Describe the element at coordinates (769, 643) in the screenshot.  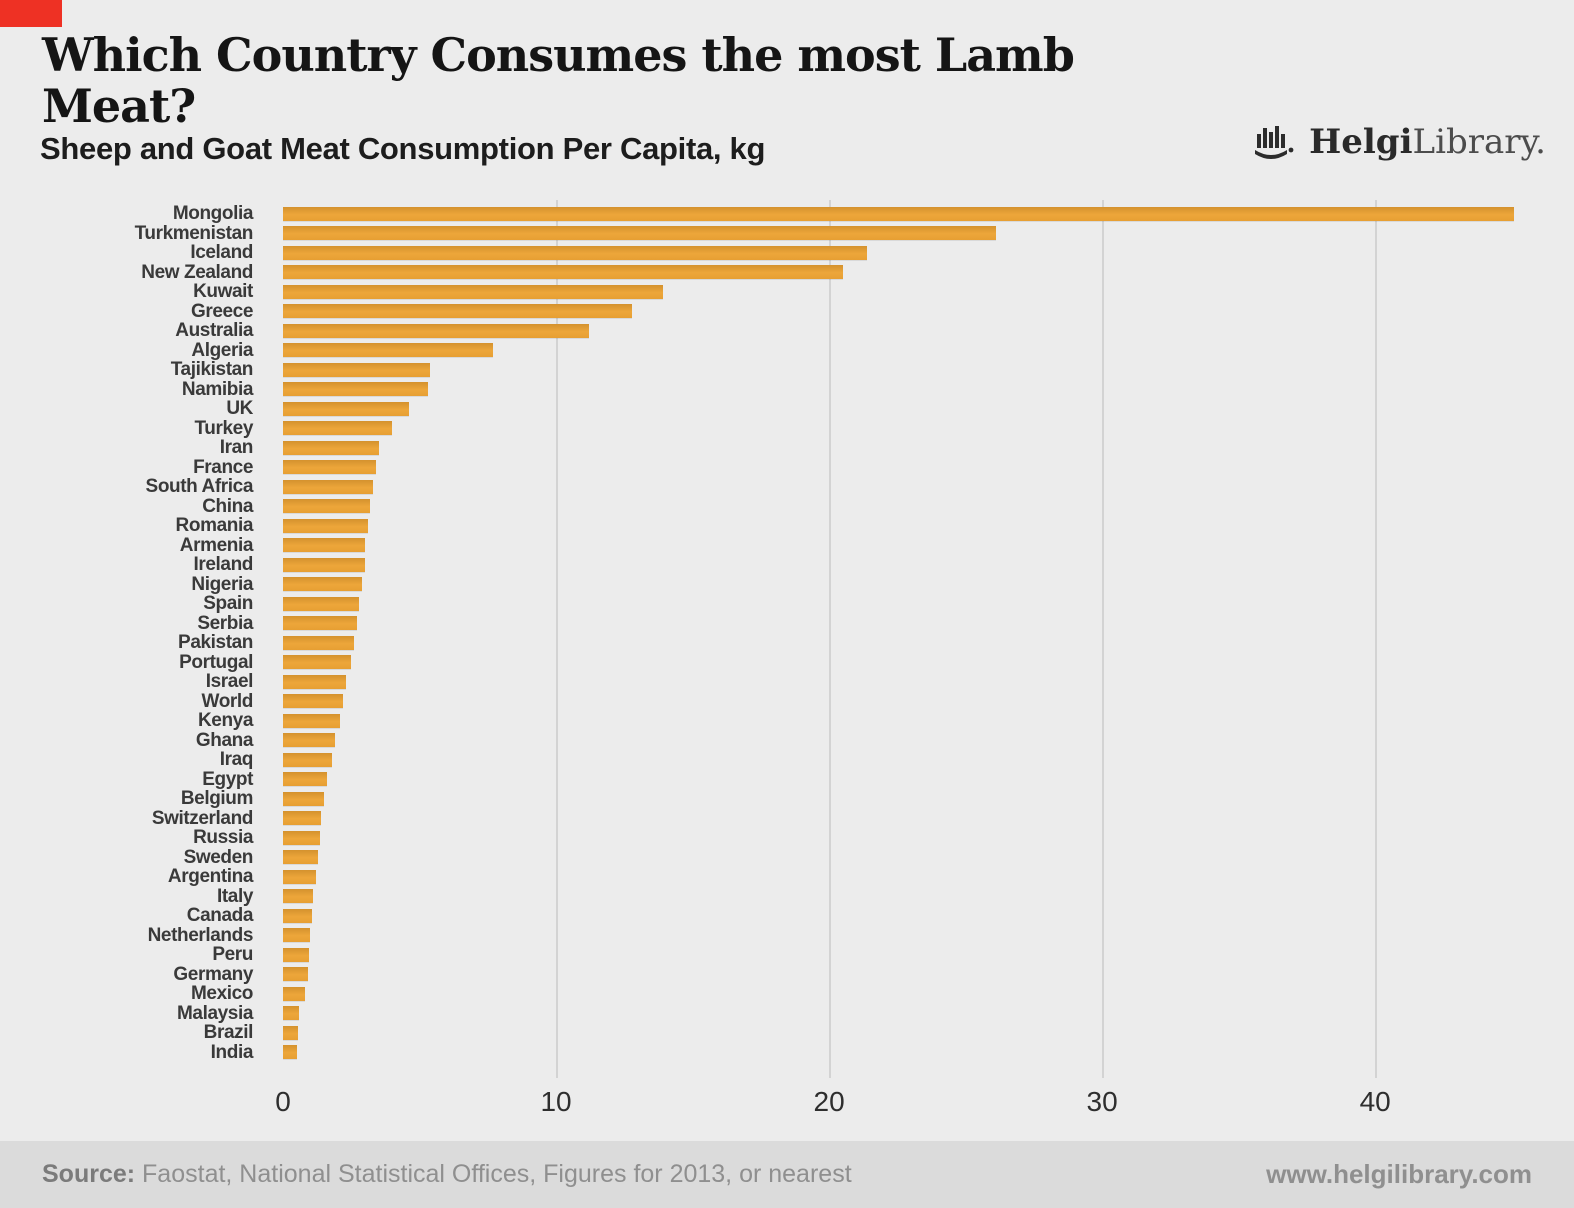
I see `chart-row: Pakistan` at that location.